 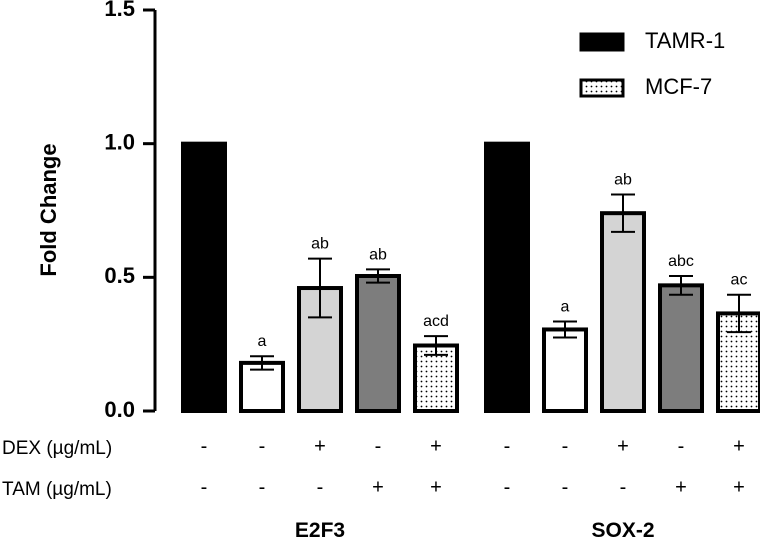 I want to click on y-tick-label: 1.5, so click(x=119, y=10).